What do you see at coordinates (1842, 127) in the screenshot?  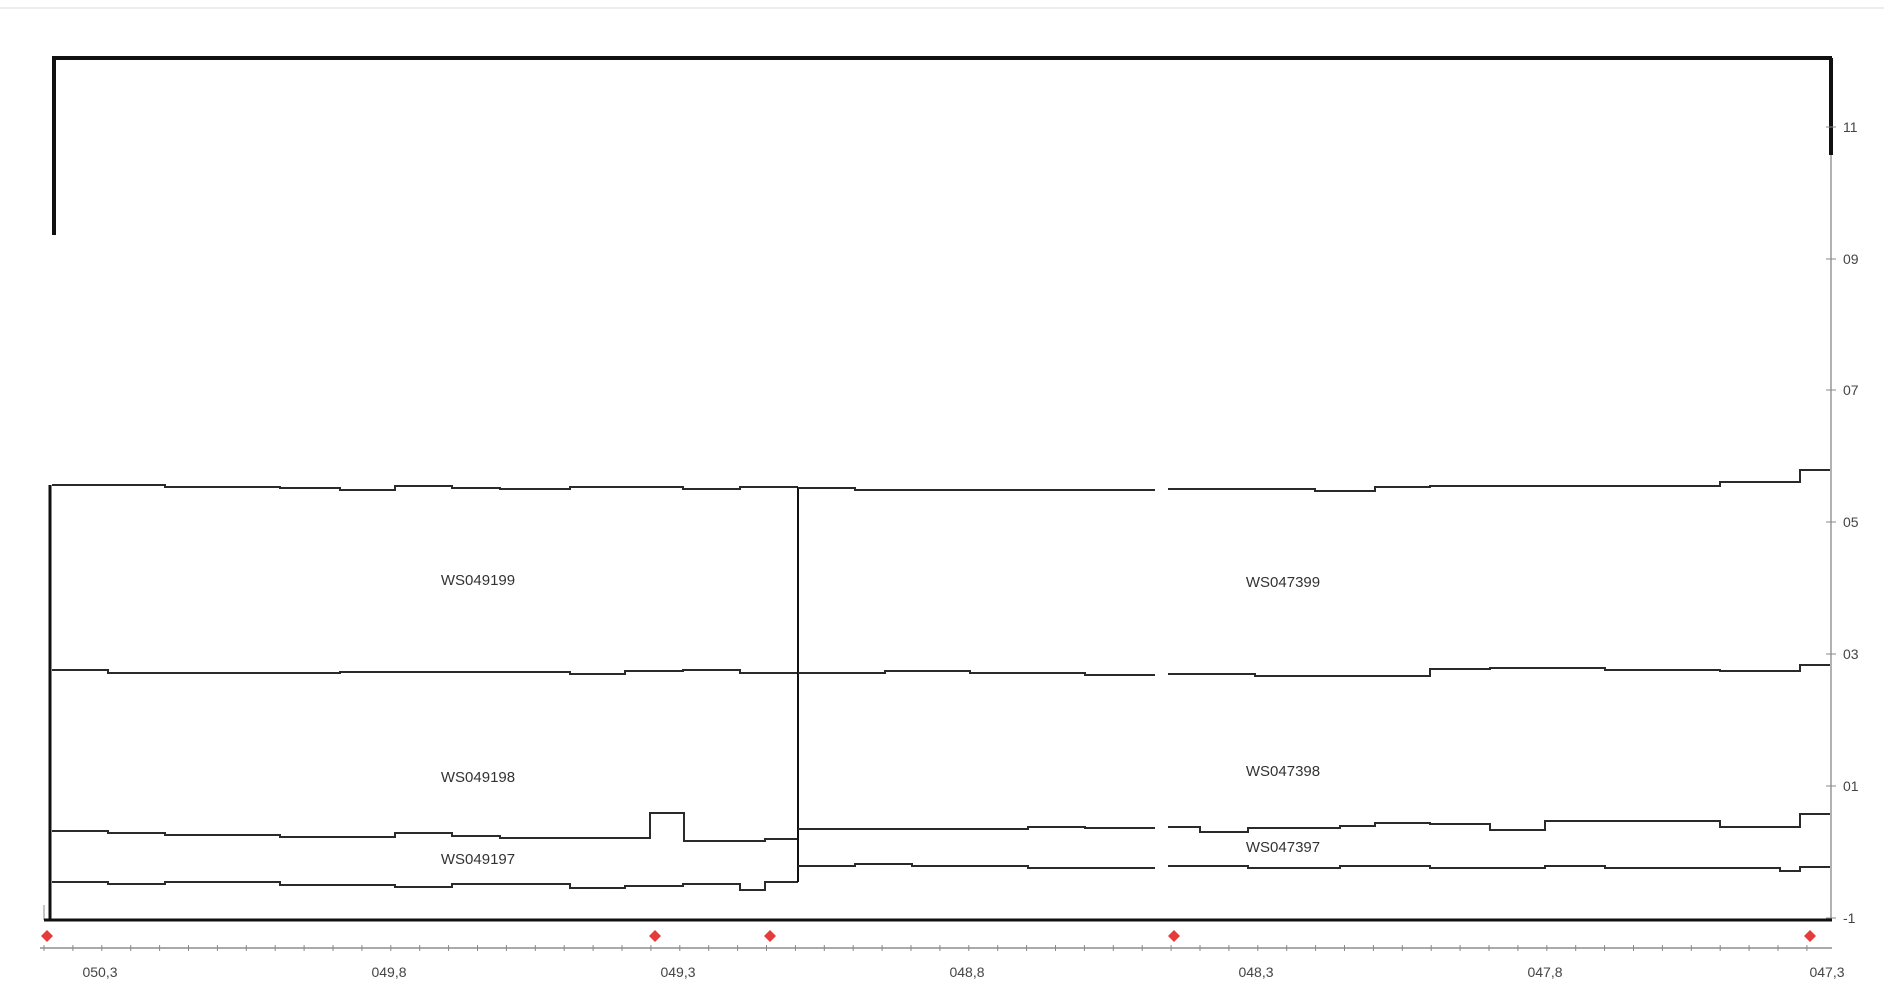 I see `y-tick: 11` at bounding box center [1842, 127].